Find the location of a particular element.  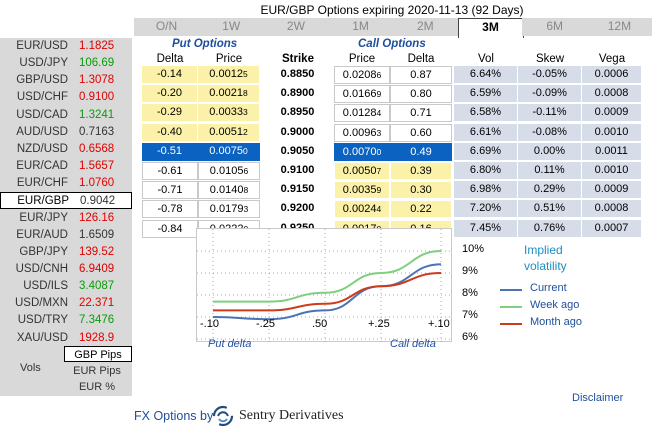

pair-row-usd-ils: USD/ILS 3.4087 is located at coordinates (66, 286).